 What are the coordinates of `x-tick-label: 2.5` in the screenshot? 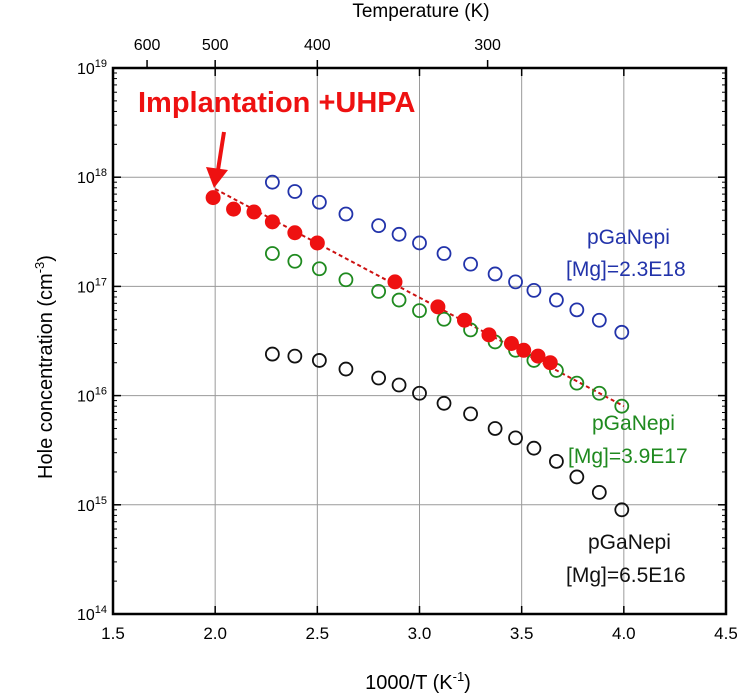 It's located at (318, 633).